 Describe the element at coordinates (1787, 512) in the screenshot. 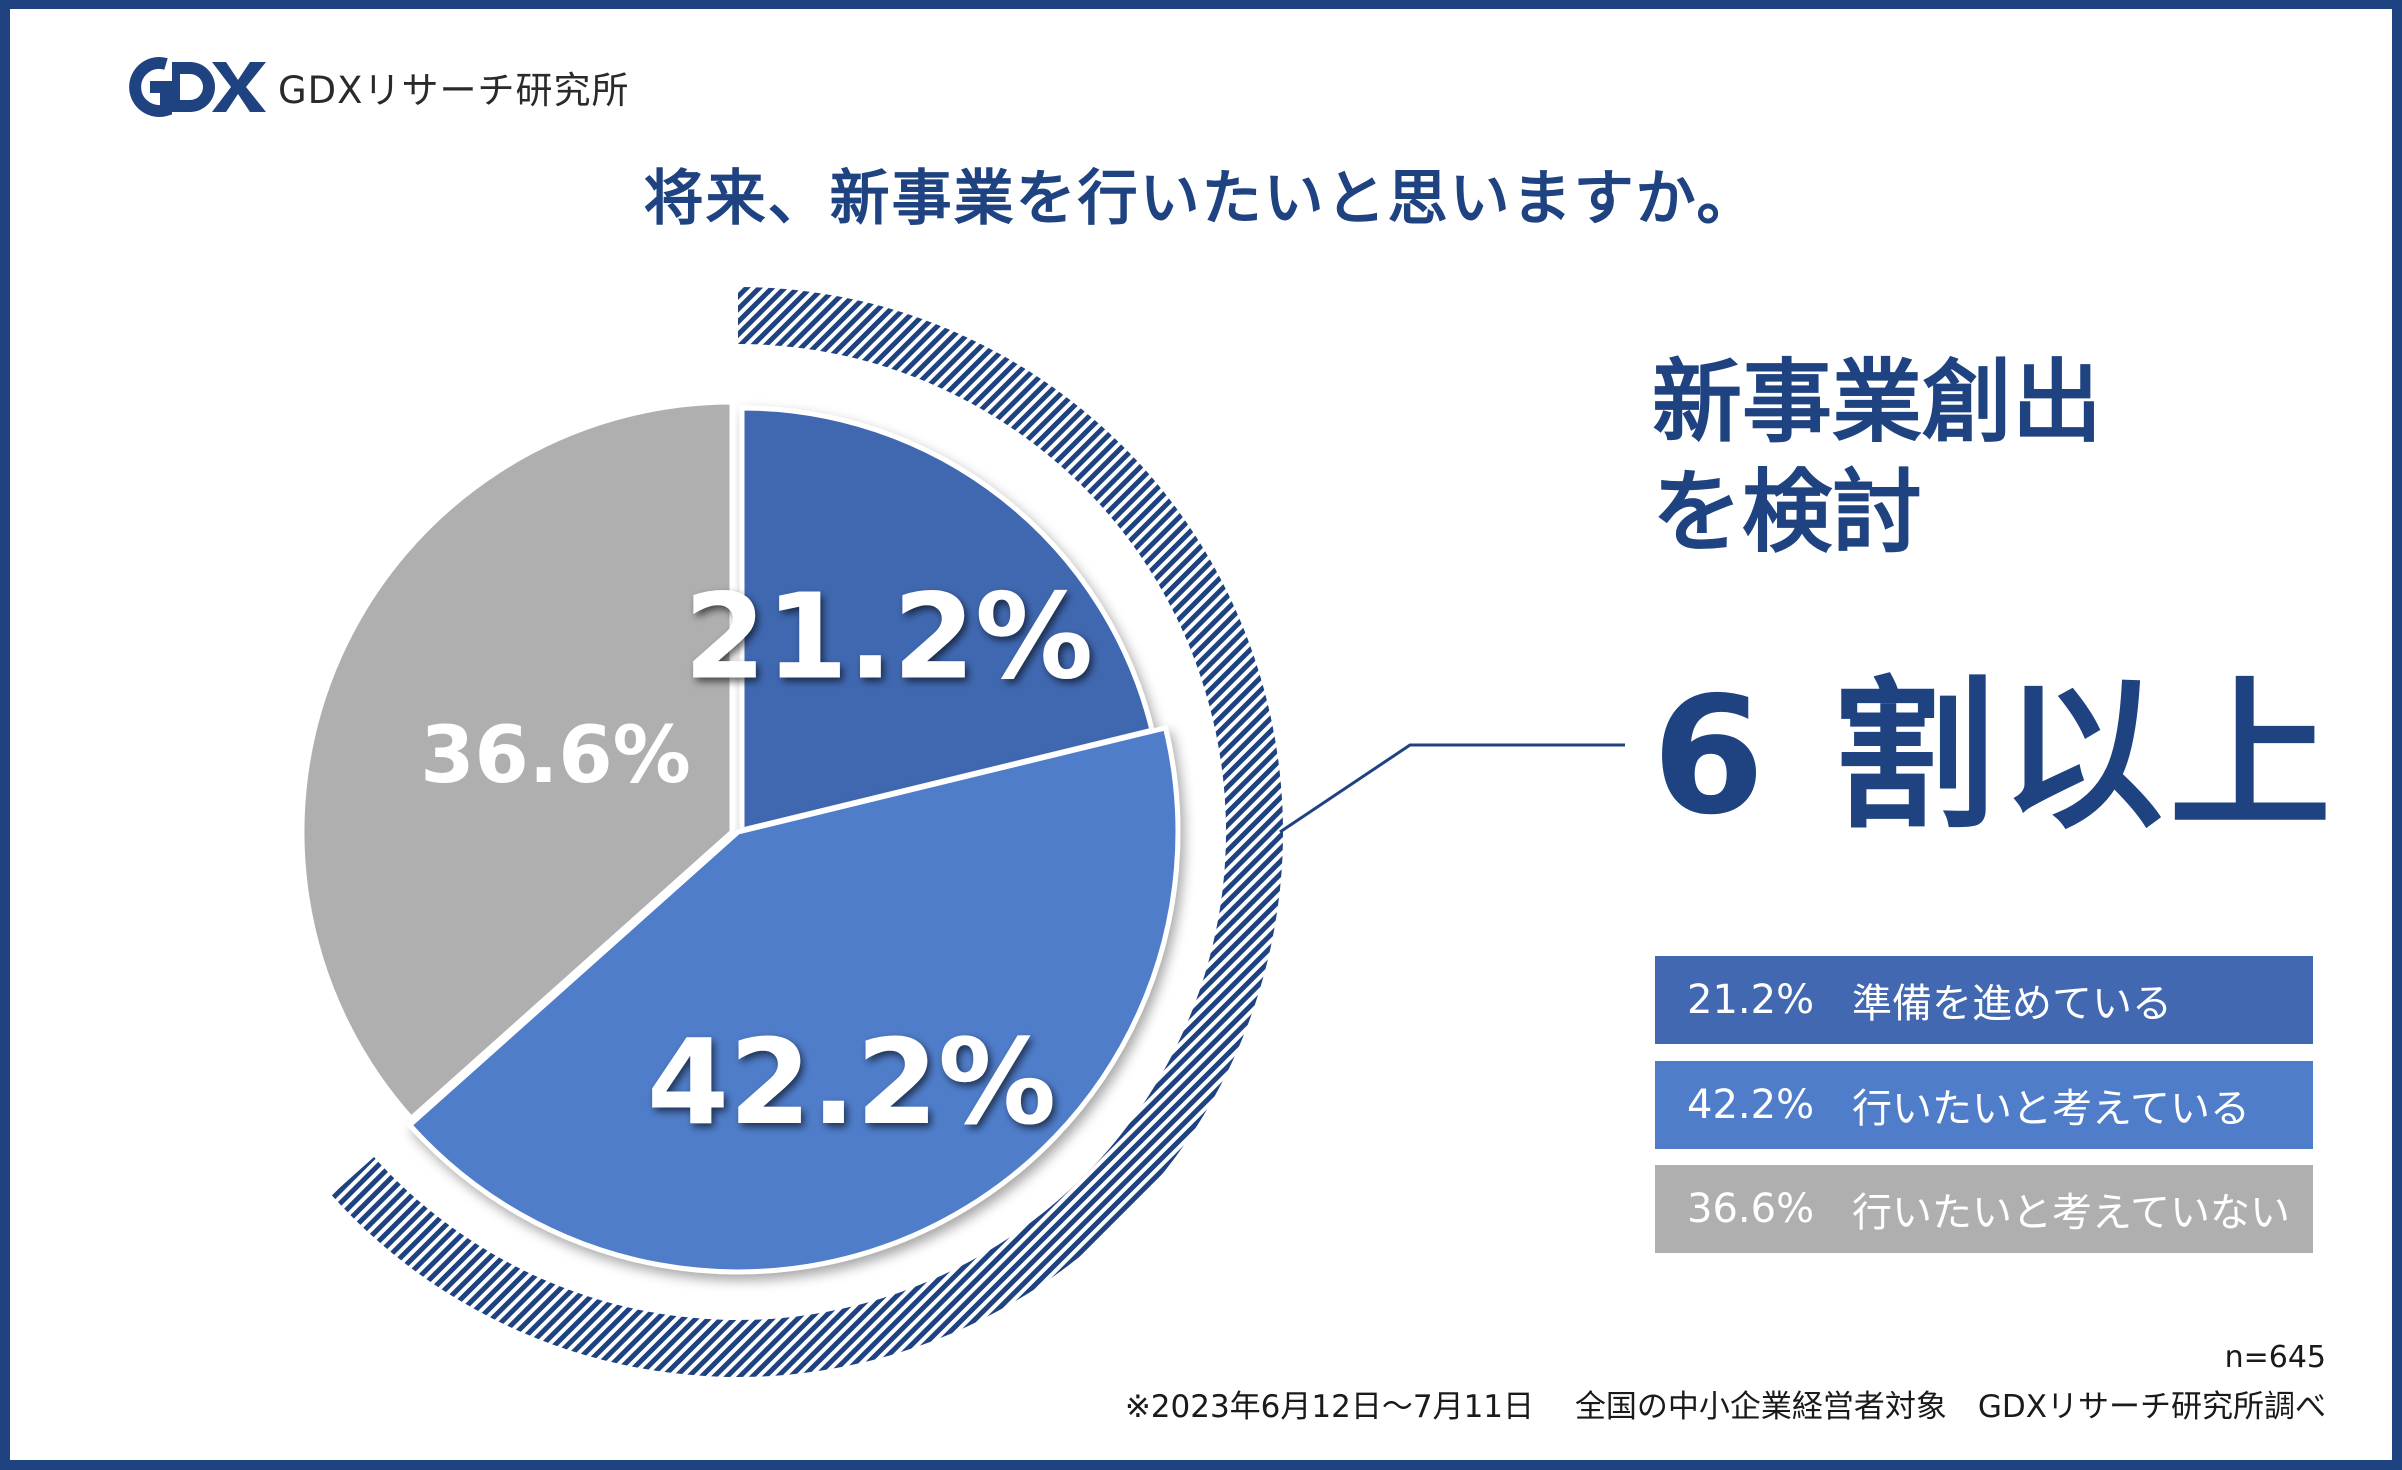

I see `headline-line2: を検討` at that location.